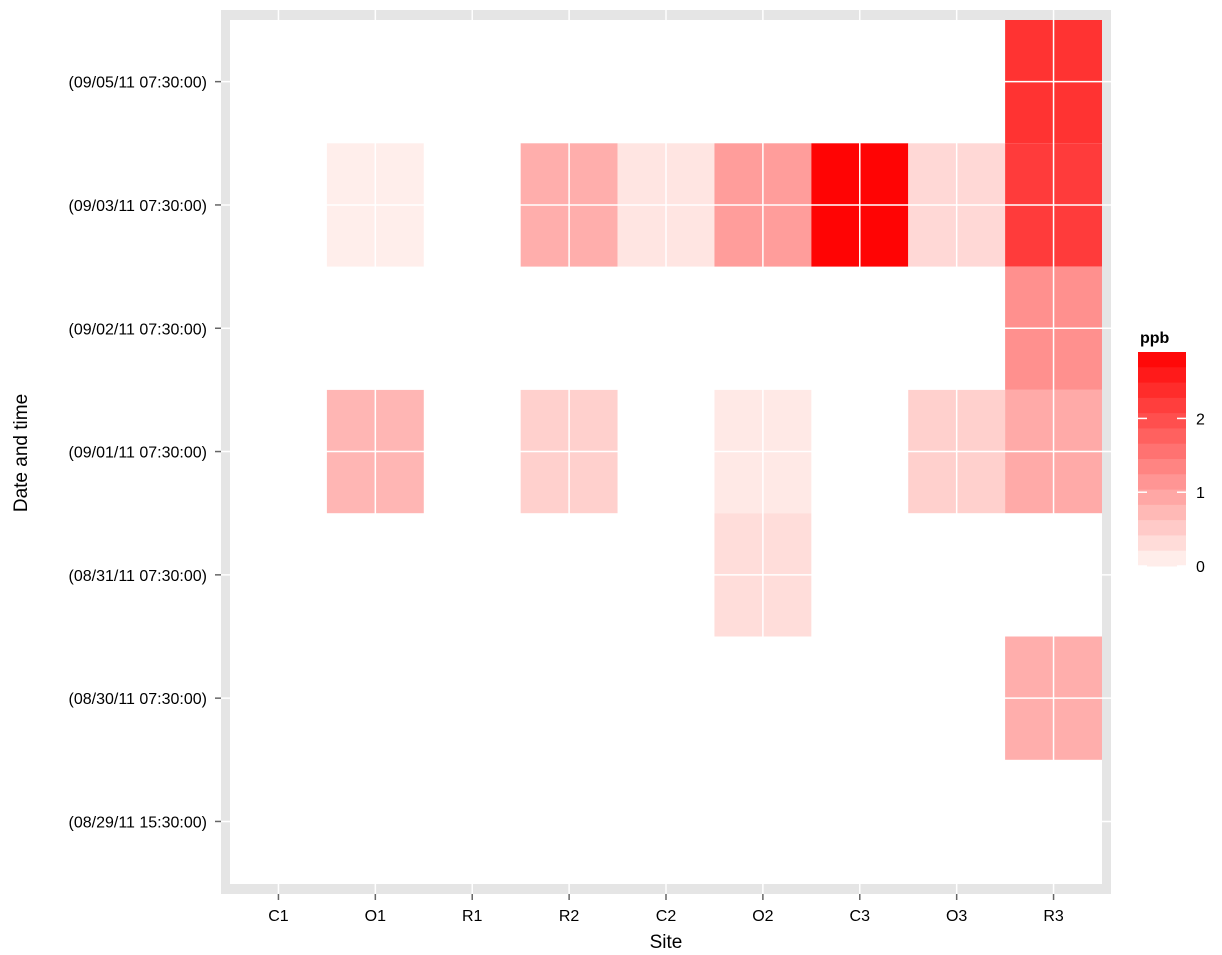 This screenshot has width=1222, height=955. What do you see at coordinates (138, 206) in the screenshot?
I see `y-tick-label: (09/03/11 07:30:00)` at bounding box center [138, 206].